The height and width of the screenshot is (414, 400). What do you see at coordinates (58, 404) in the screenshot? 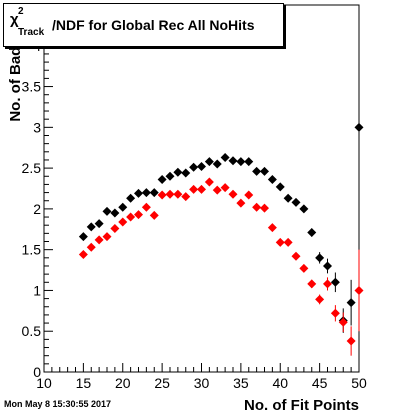
I see `timestamp: Mon May 8 15:30:55 2017` at bounding box center [58, 404].